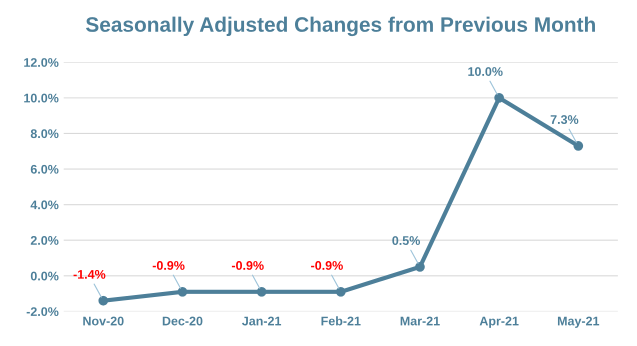 This screenshot has height=346, width=637. What do you see at coordinates (499, 322) in the screenshot?
I see `x-tick-label: Apr-21` at bounding box center [499, 322].